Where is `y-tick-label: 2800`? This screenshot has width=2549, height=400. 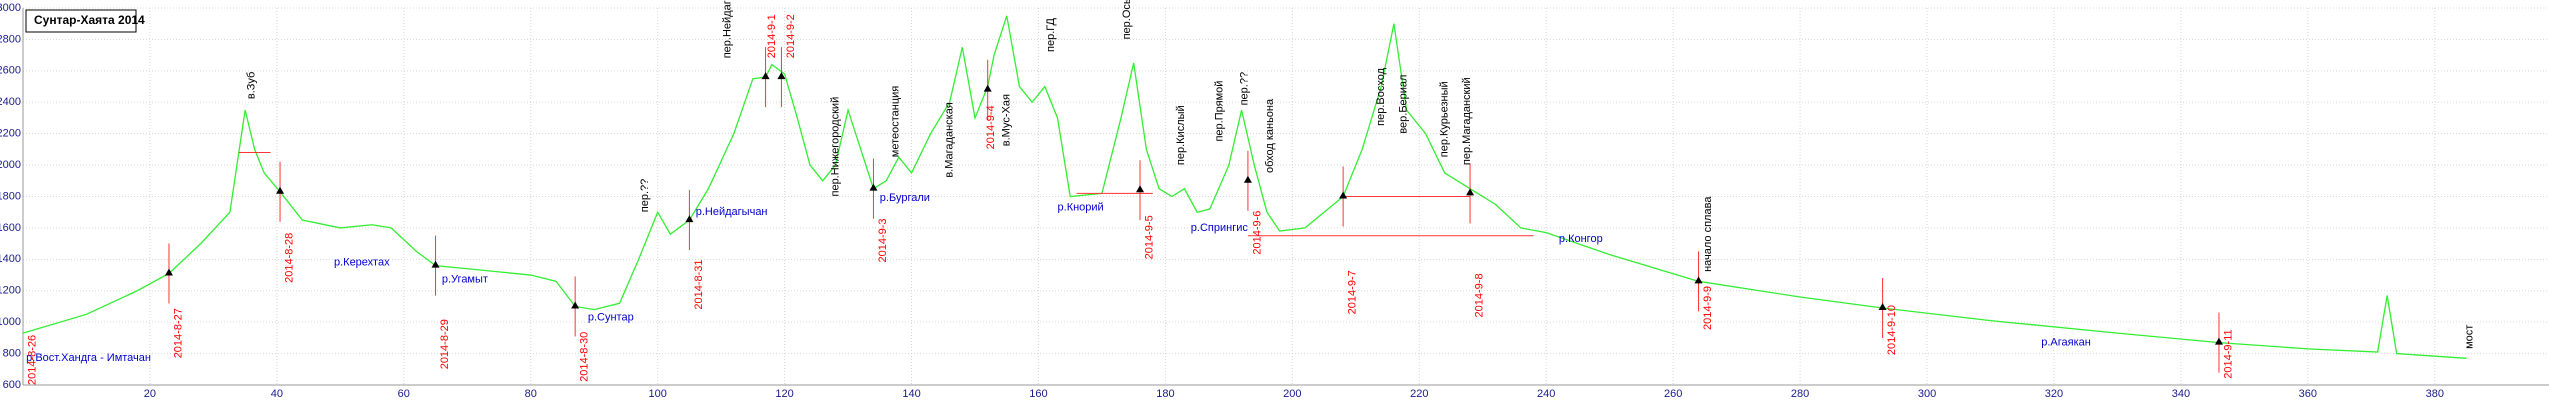
y-tick-label: 2800 is located at coordinates (10, 39).